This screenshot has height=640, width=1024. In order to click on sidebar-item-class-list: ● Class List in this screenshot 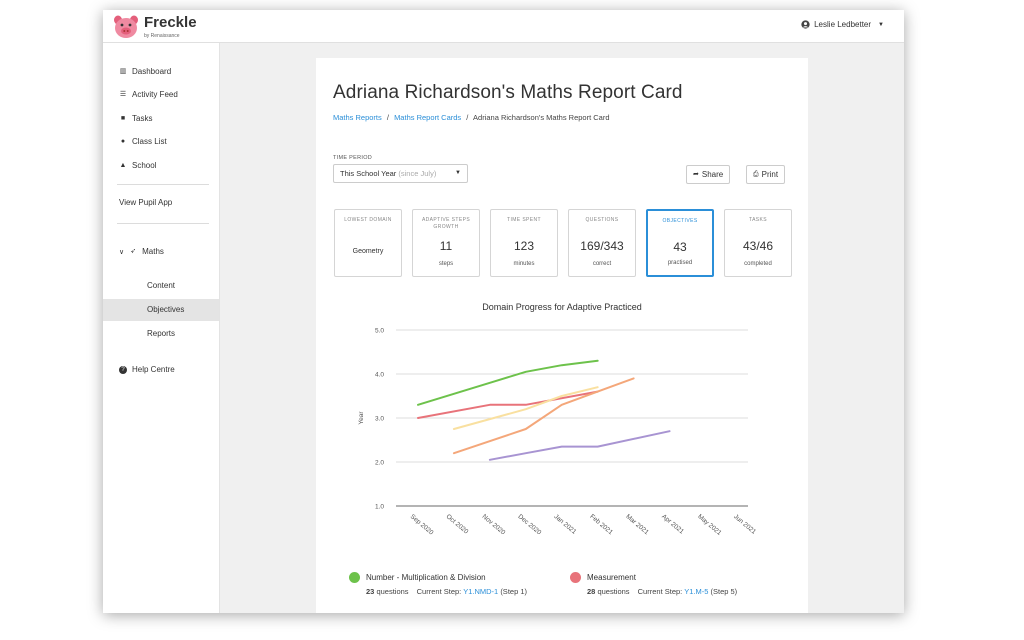, I will do `click(143, 141)`.